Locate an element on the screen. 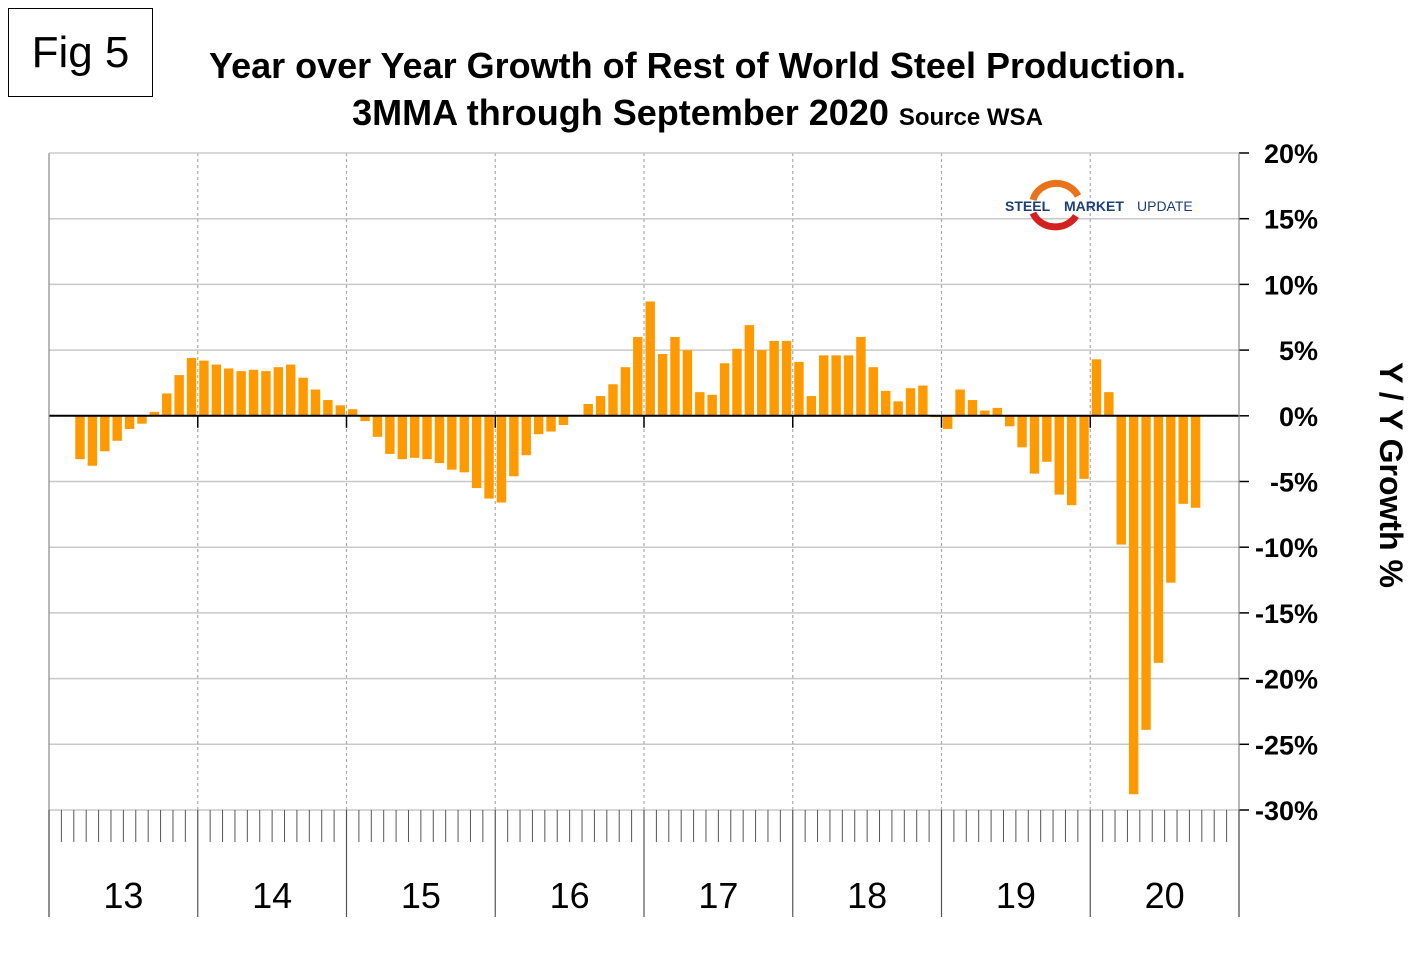 This screenshot has width=1420, height=973. y-tick-label: -30% is located at coordinates (1286, 811).